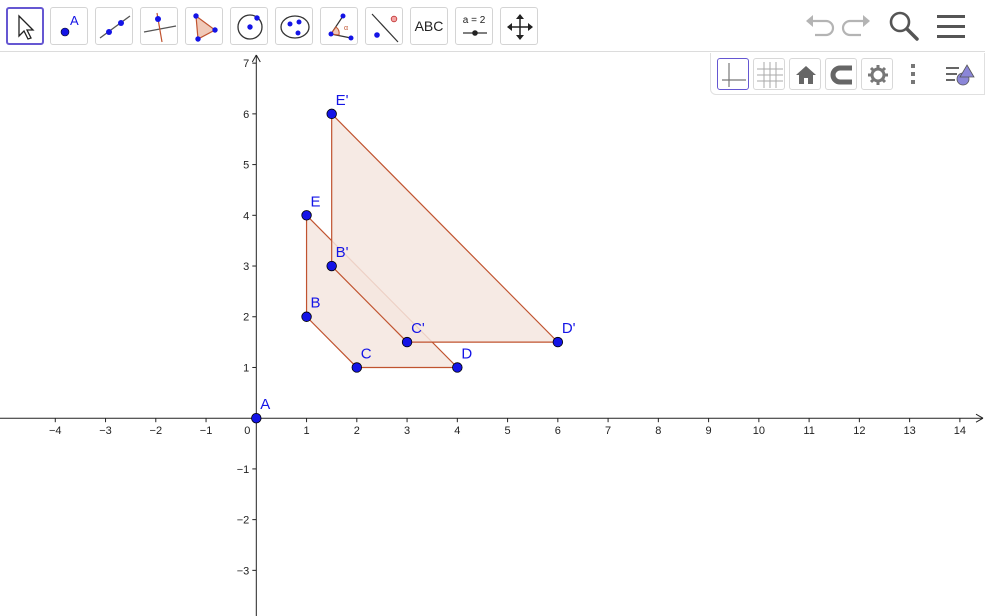  I want to click on search-icon, so click(904, 26).